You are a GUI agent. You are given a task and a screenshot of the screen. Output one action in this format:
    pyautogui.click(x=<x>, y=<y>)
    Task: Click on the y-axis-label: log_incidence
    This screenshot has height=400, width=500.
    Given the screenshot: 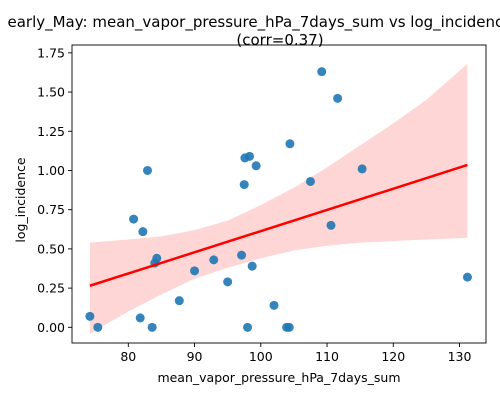 What is the action you would take?
    pyautogui.click(x=20, y=199)
    